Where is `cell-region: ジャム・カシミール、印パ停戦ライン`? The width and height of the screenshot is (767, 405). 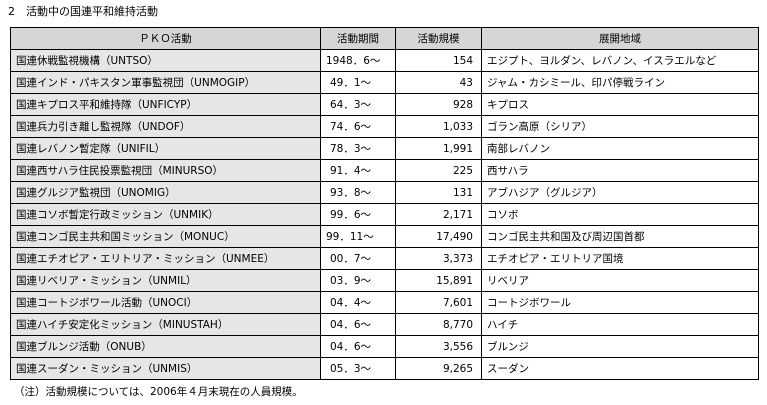 cell-region: ジャム・カシミール、印パ停戦ライン is located at coordinates (620, 82).